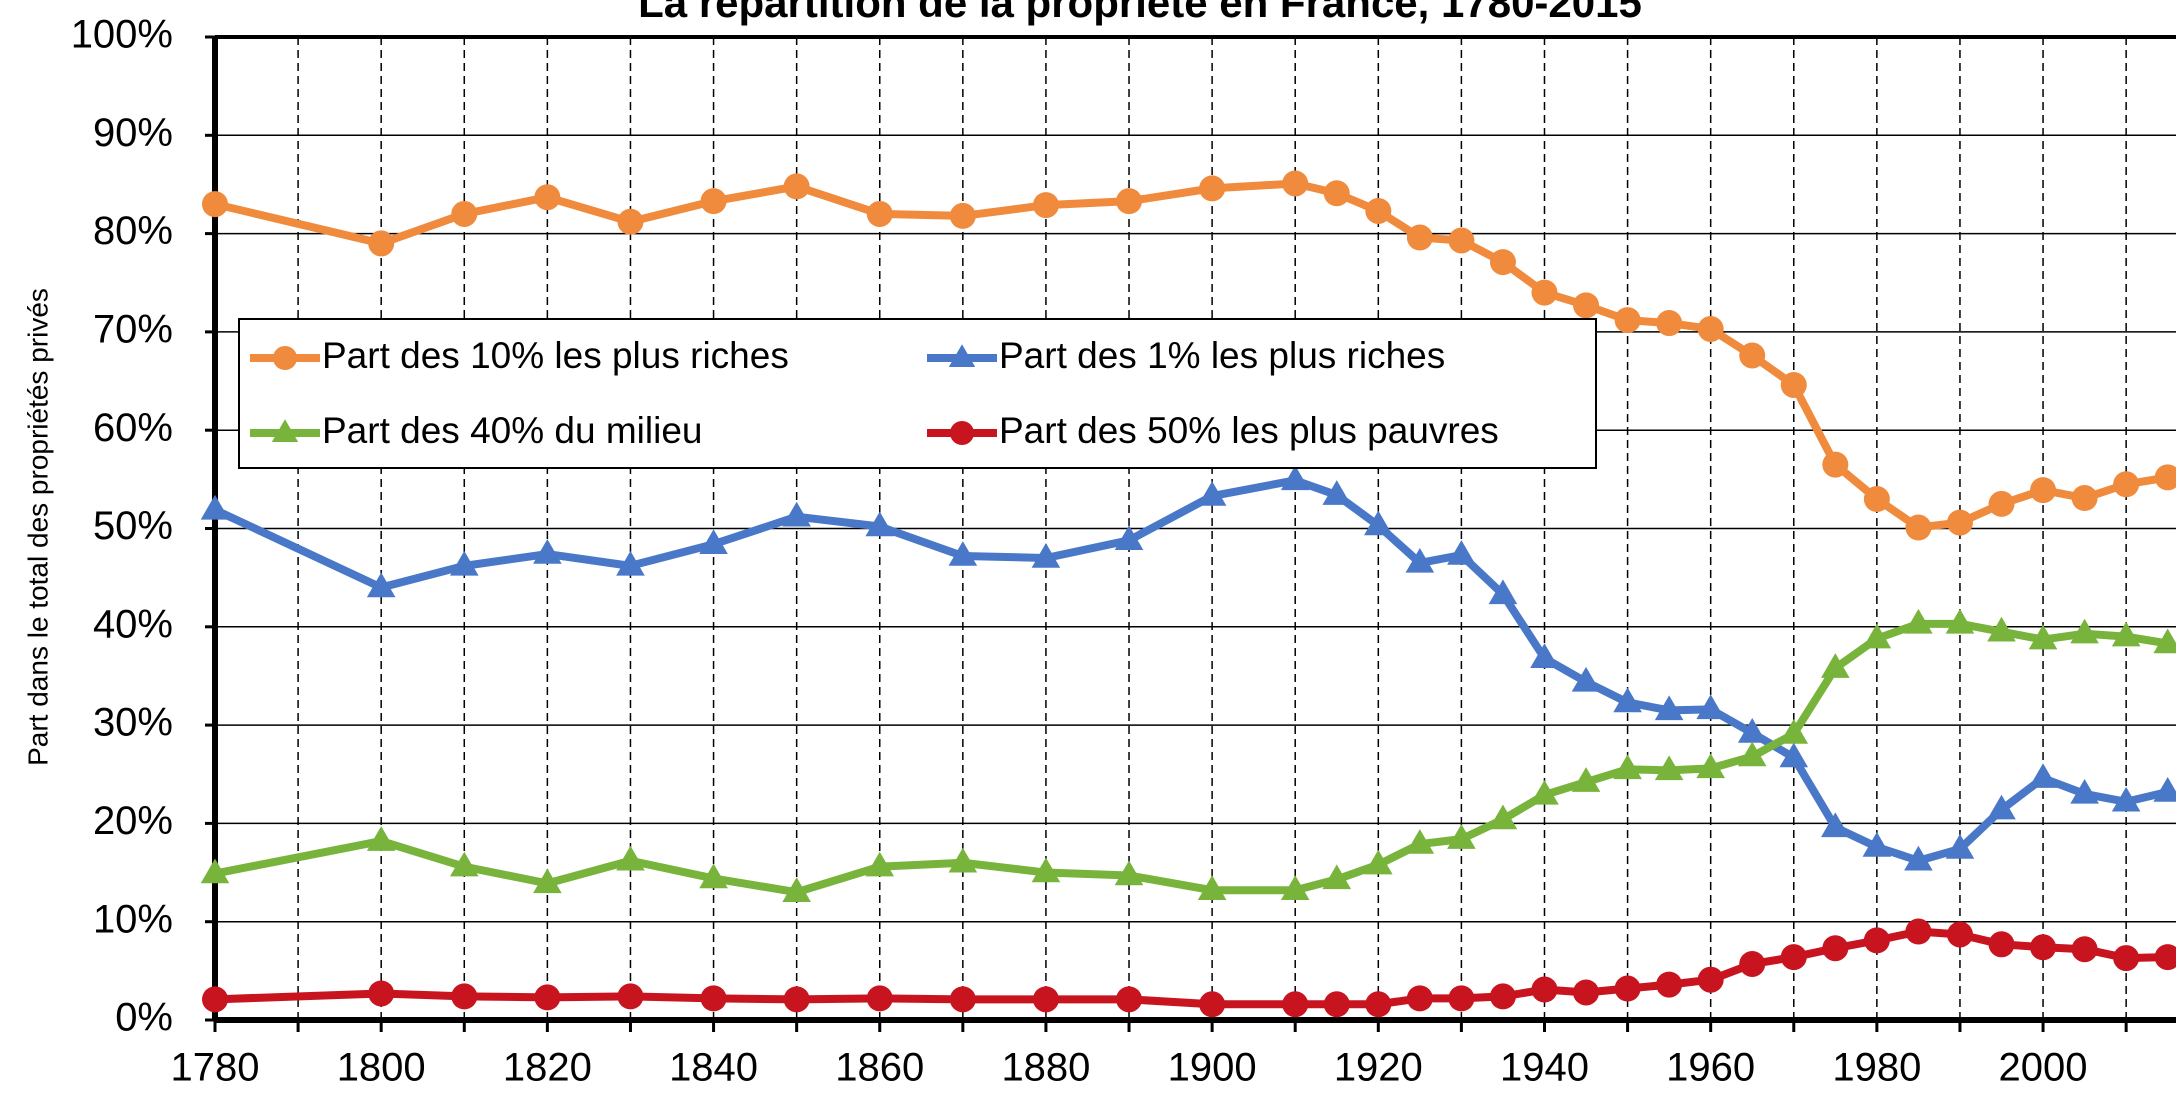 Image resolution: width=2176 pixels, height=1100 pixels. I want to click on x-tick-label: 1920, so click(1378, 1068).